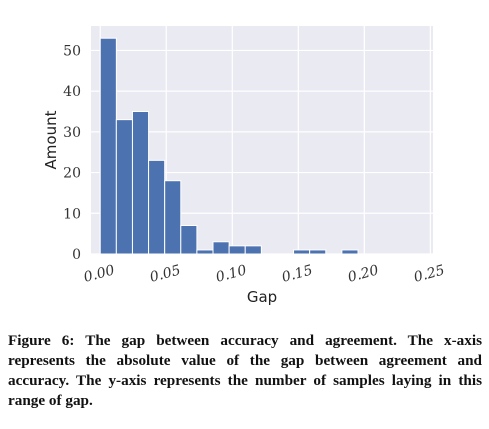 The height and width of the screenshot is (429, 489). Describe the element at coordinates (72, 92) in the screenshot. I see `y-tick-label-4: 40` at that location.